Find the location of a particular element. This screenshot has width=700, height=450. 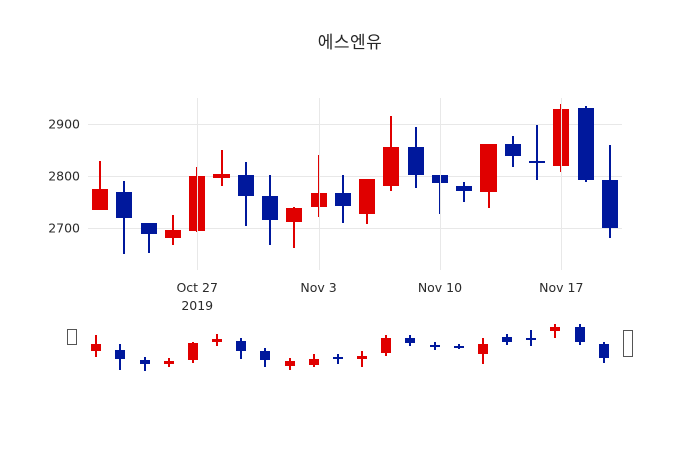

page-title: 에스엔유 is located at coordinates (350, 43).